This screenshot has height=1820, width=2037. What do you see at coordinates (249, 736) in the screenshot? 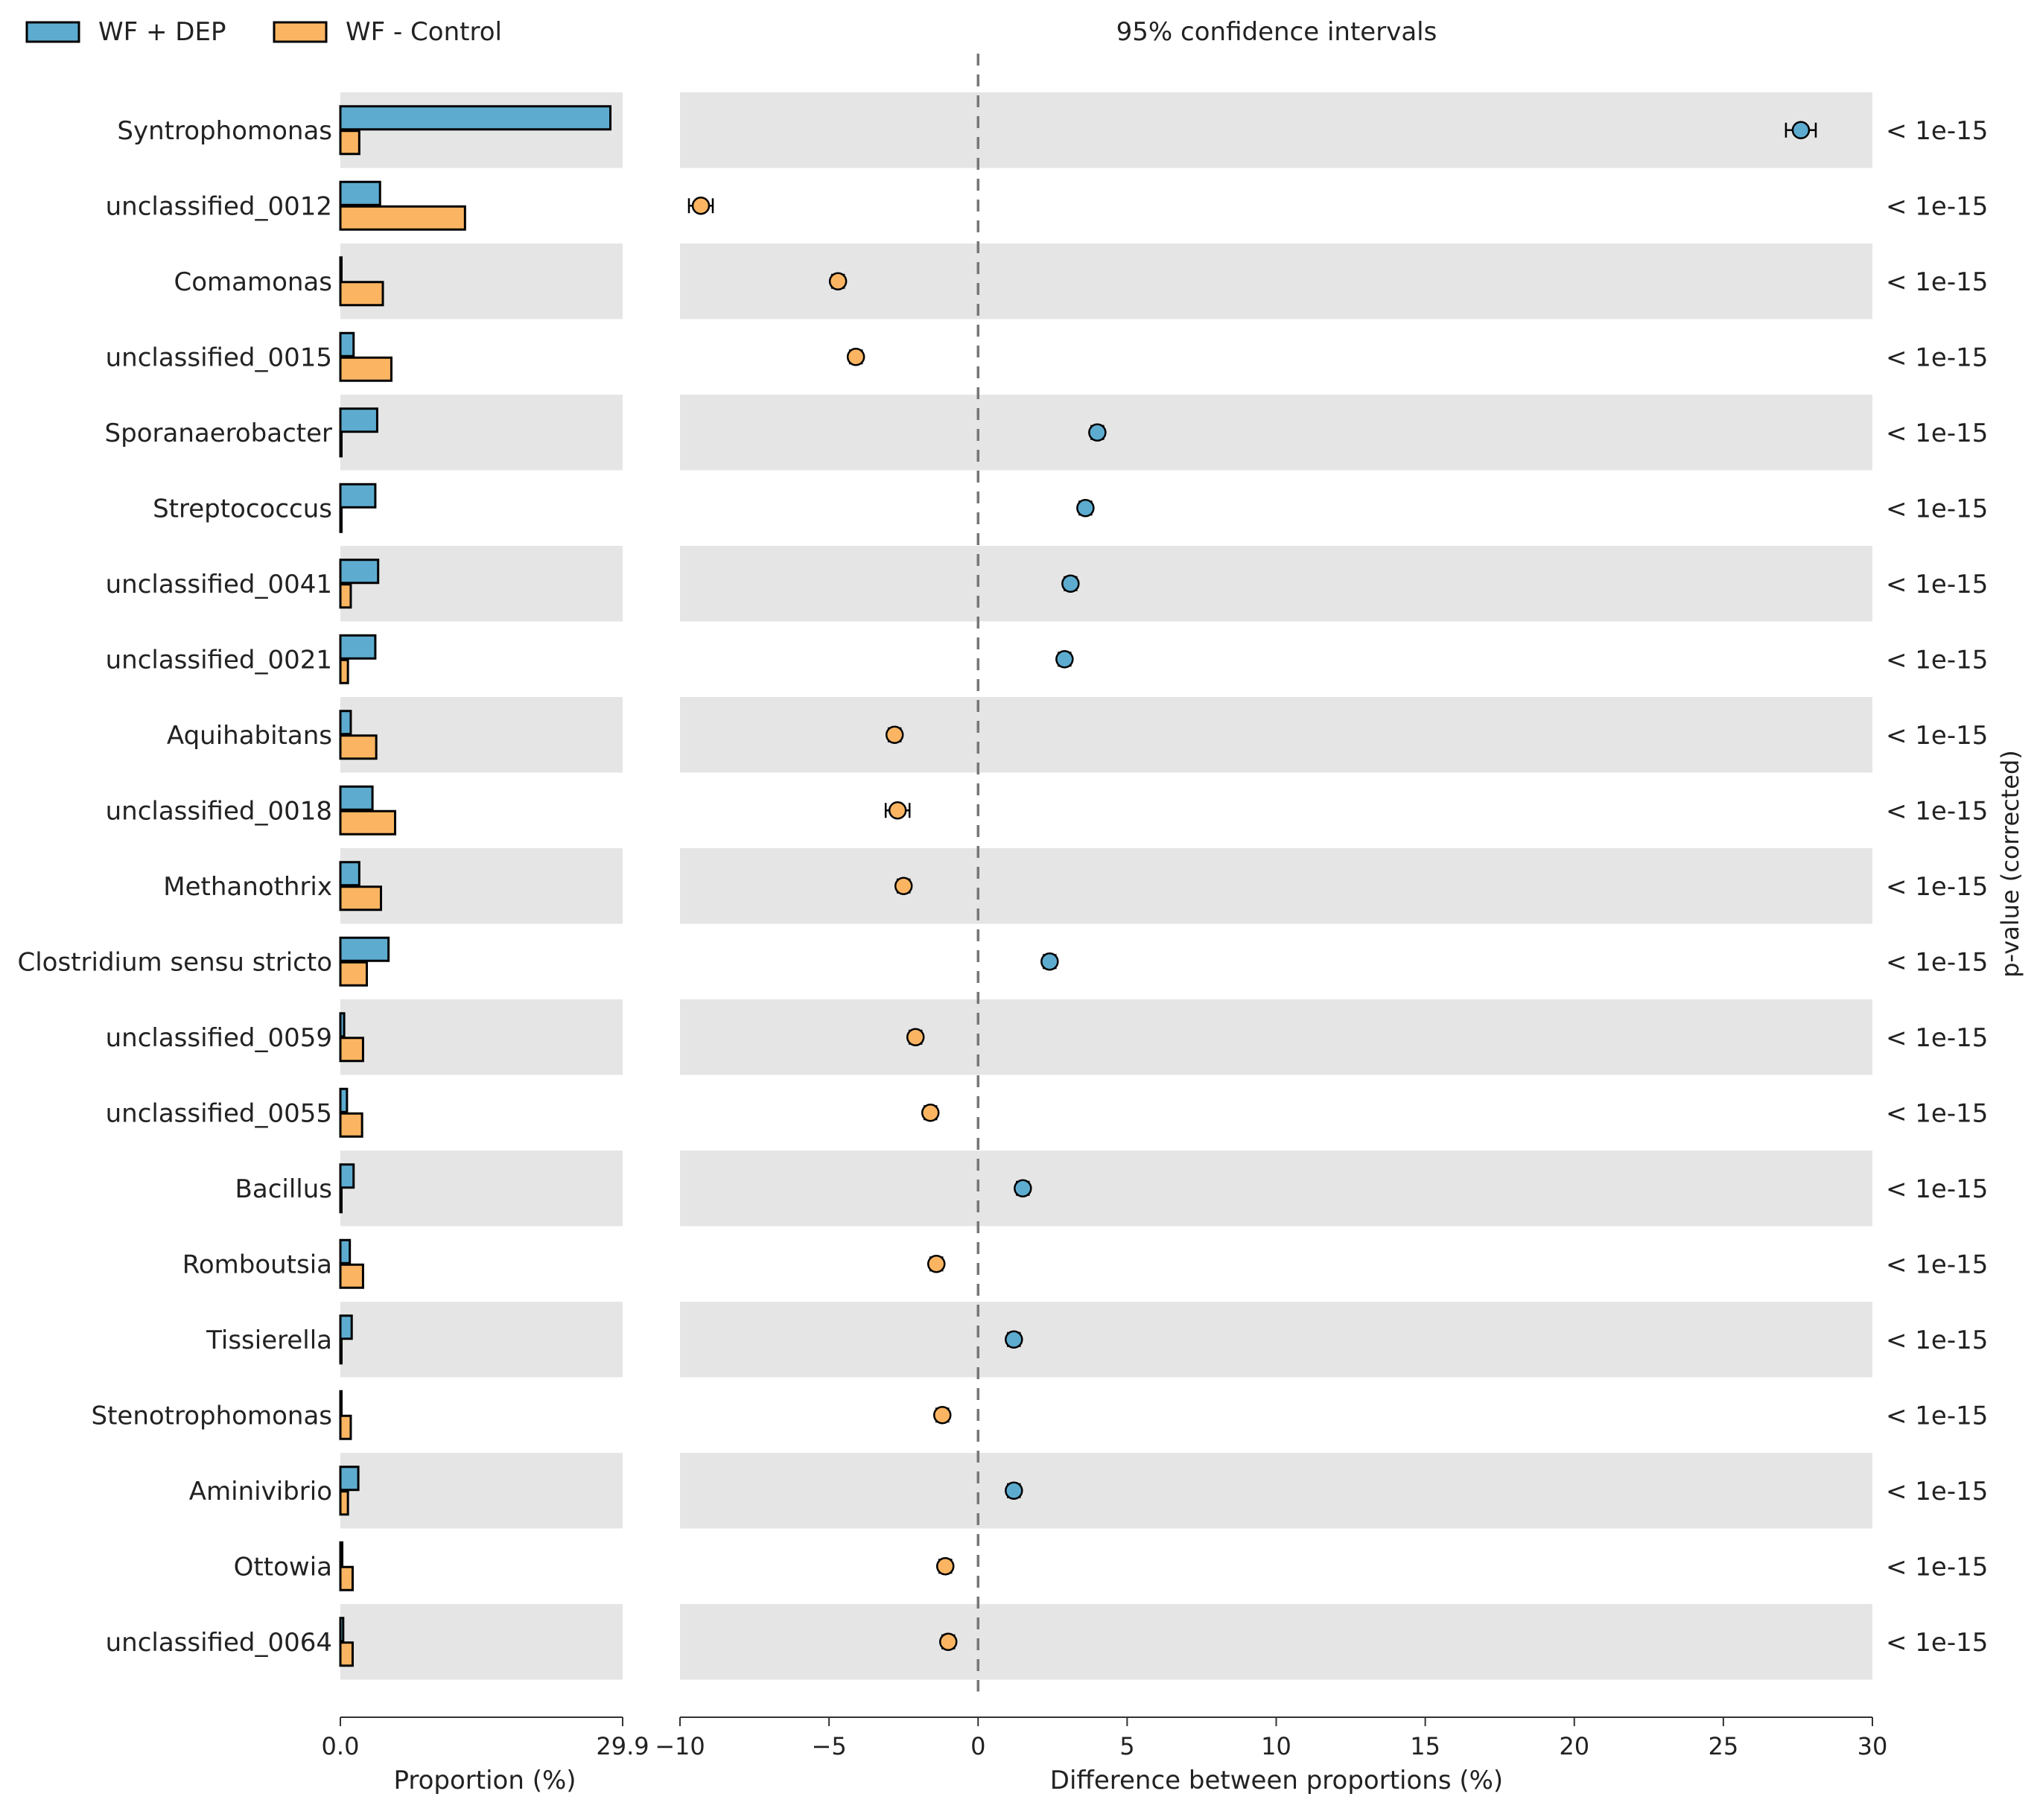
I see `taxon-label: Aquihabitans` at bounding box center [249, 736].